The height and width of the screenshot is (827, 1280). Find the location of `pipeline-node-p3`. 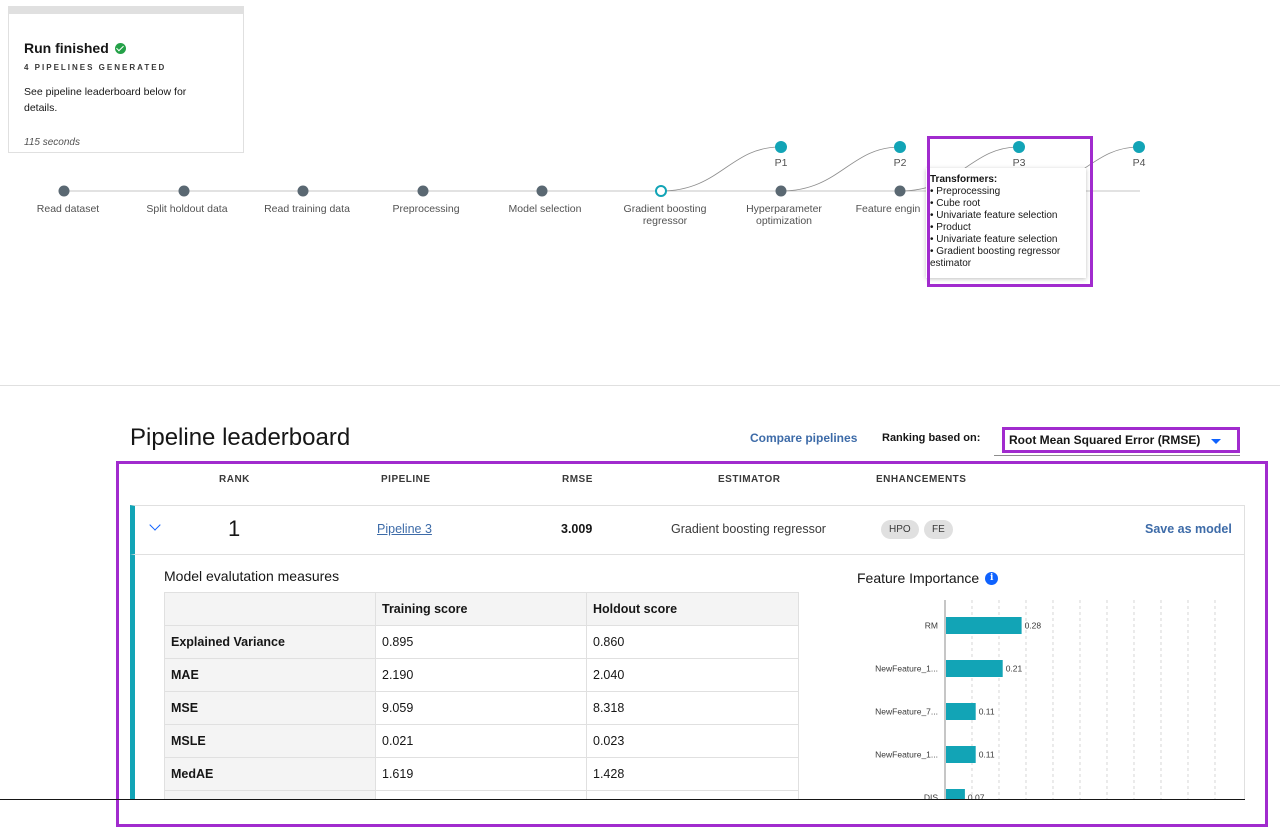

pipeline-node-p3 is located at coordinates (1019, 147).